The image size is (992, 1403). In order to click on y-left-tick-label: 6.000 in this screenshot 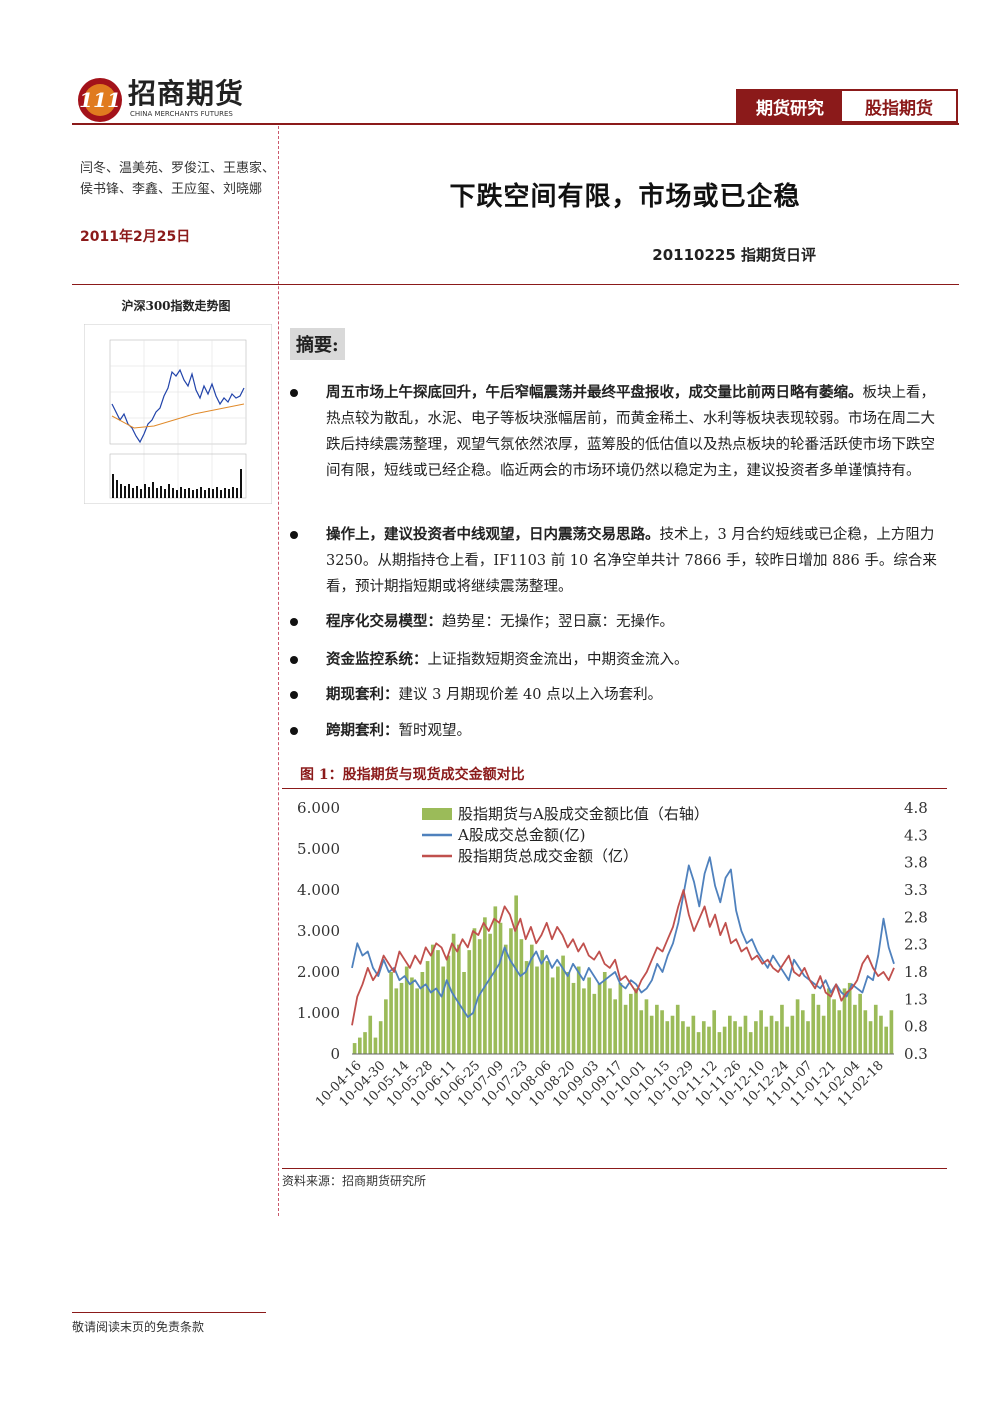, I will do `click(318, 808)`.